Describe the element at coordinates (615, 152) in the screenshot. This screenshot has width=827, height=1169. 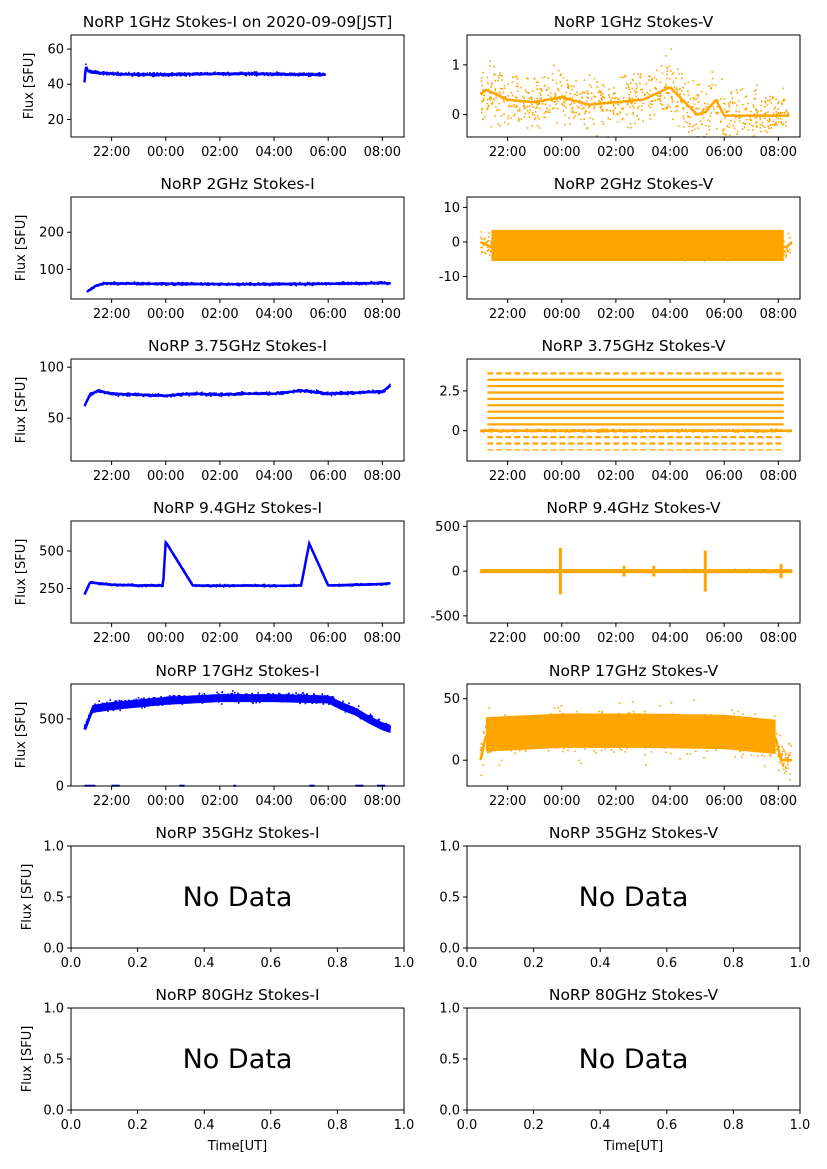
I see `x-tick-label: 02:00` at that location.